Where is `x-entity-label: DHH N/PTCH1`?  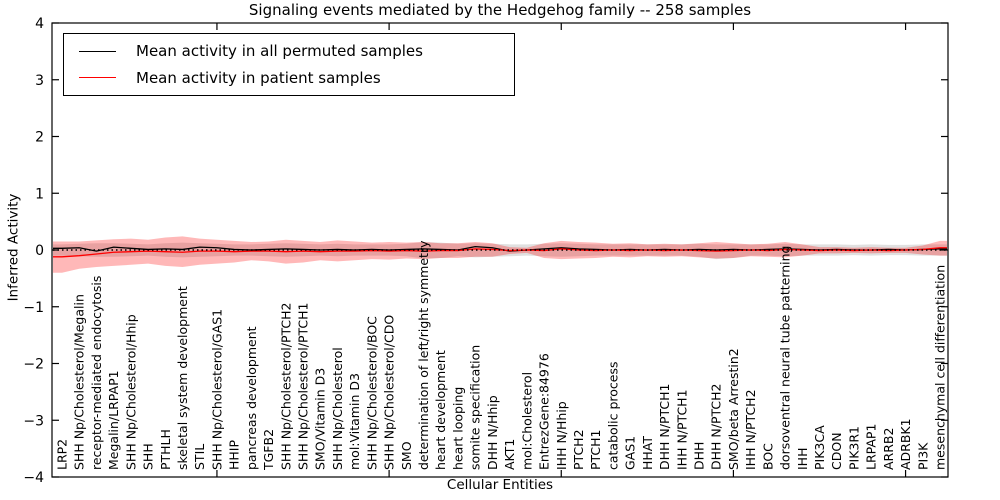 x-entity-label: DHH N/PTCH1 is located at coordinates (664, 427).